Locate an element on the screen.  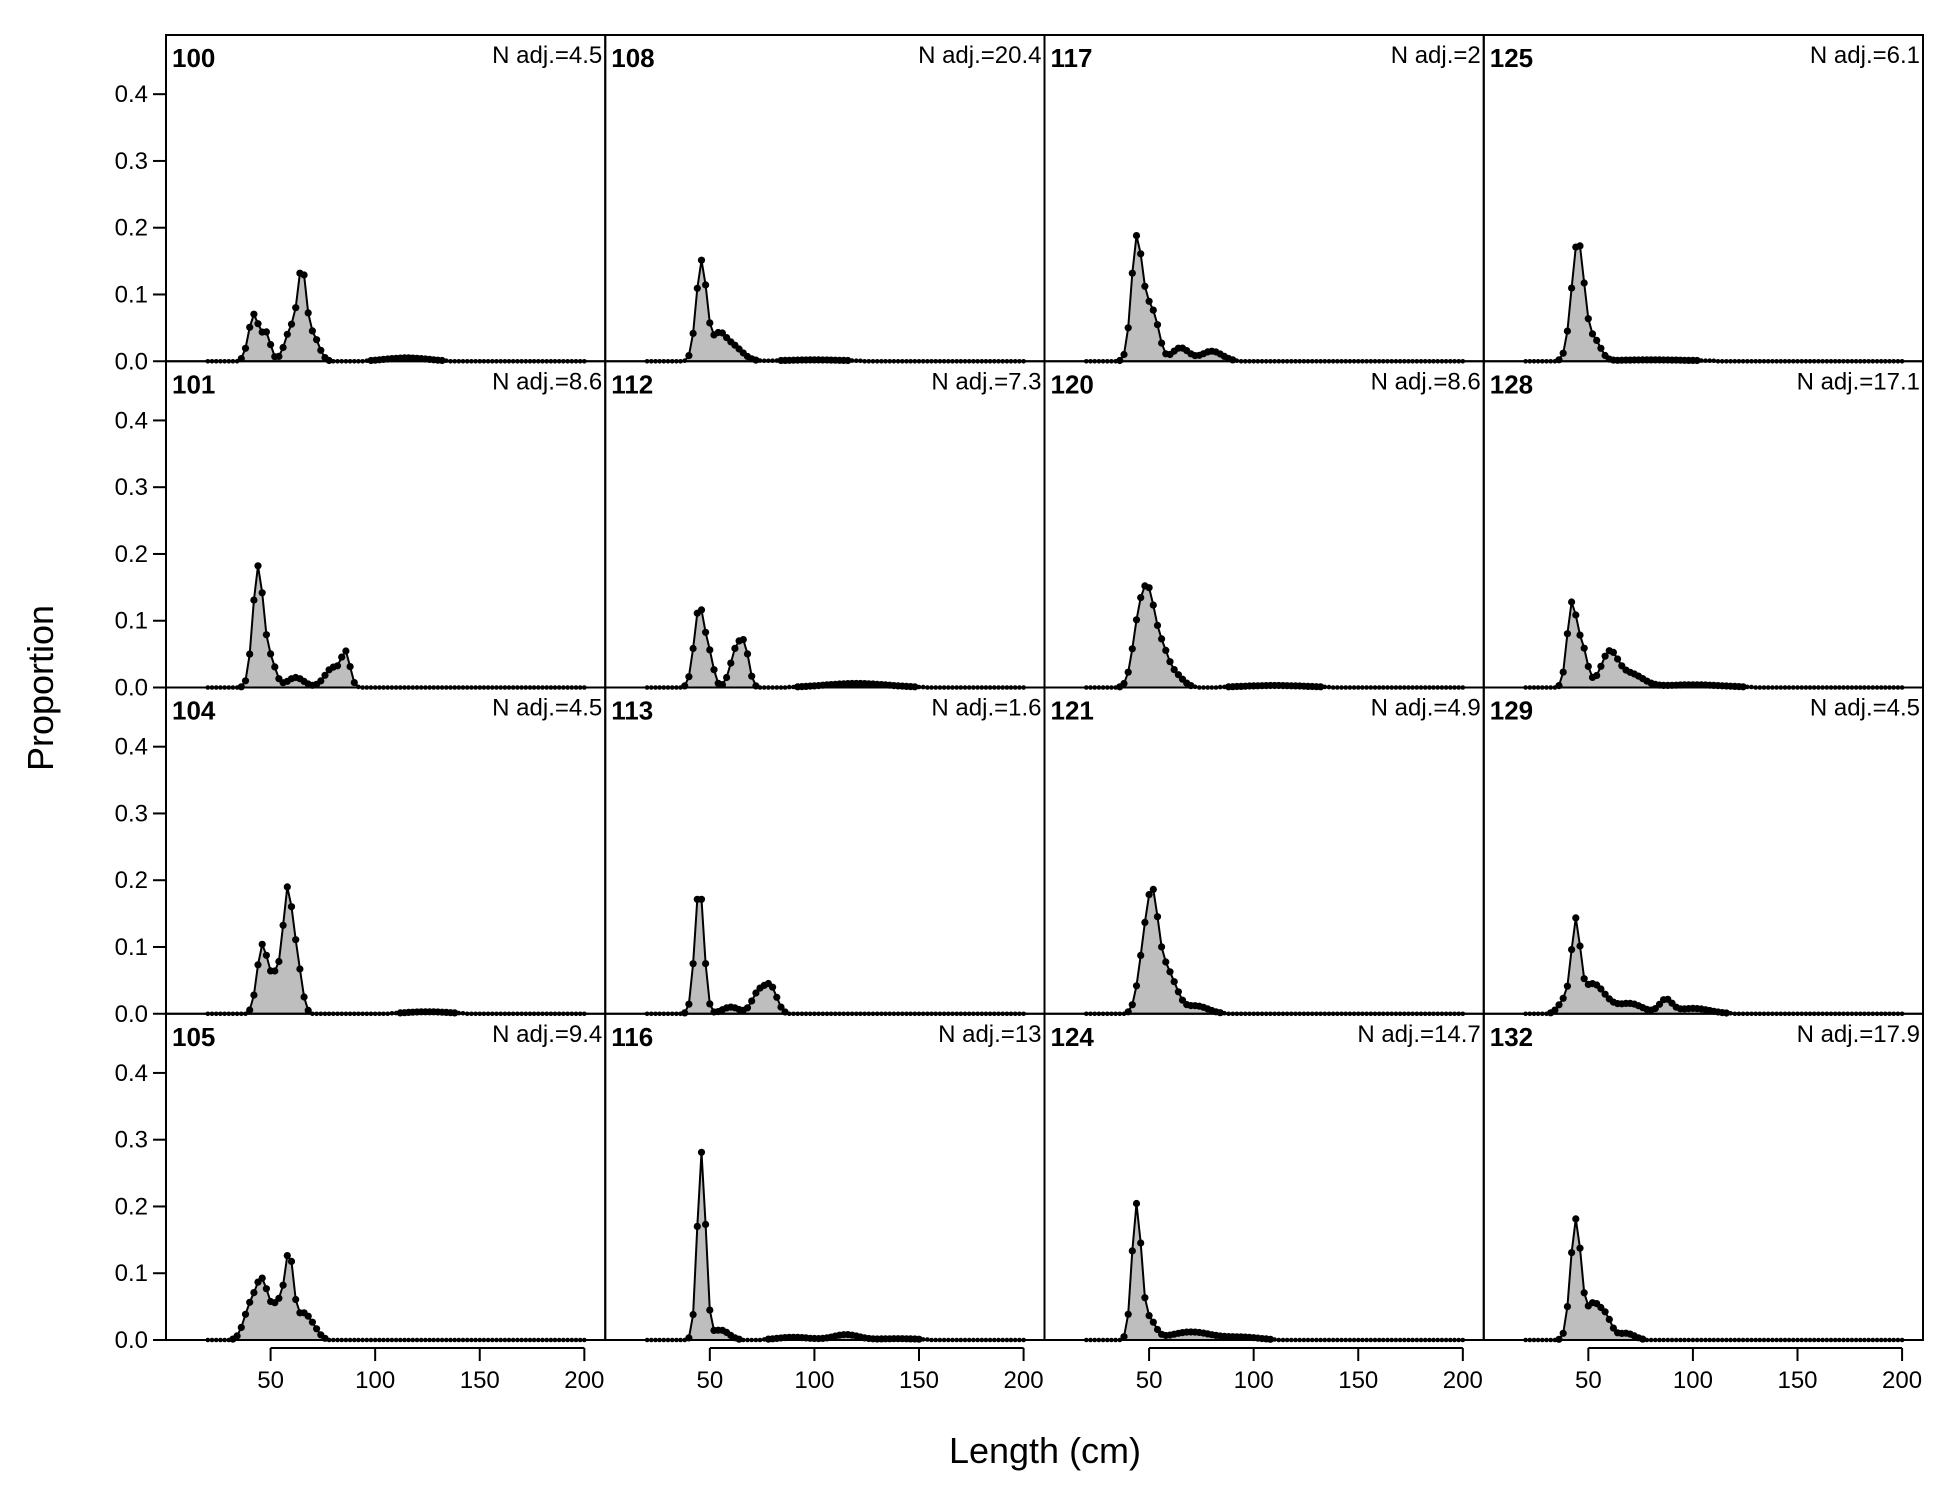
panel-title: 112 is located at coordinates (632, 384).